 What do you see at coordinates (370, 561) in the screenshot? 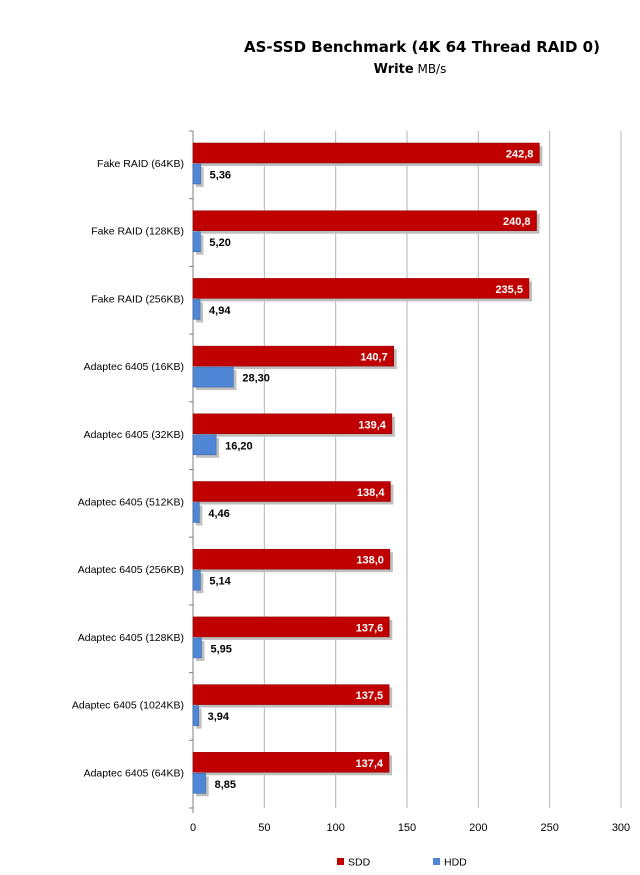
I see `sdd-value-label: 138,0` at bounding box center [370, 561].